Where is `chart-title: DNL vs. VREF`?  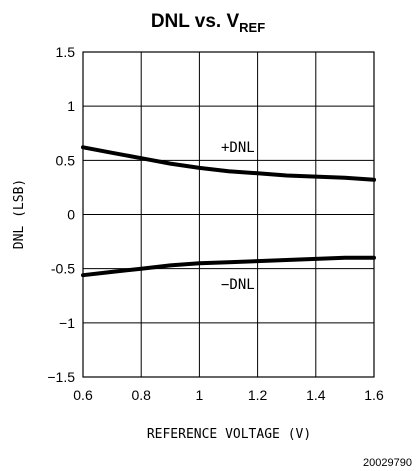
chart-title: DNL vs. VREF is located at coordinates (208, 23).